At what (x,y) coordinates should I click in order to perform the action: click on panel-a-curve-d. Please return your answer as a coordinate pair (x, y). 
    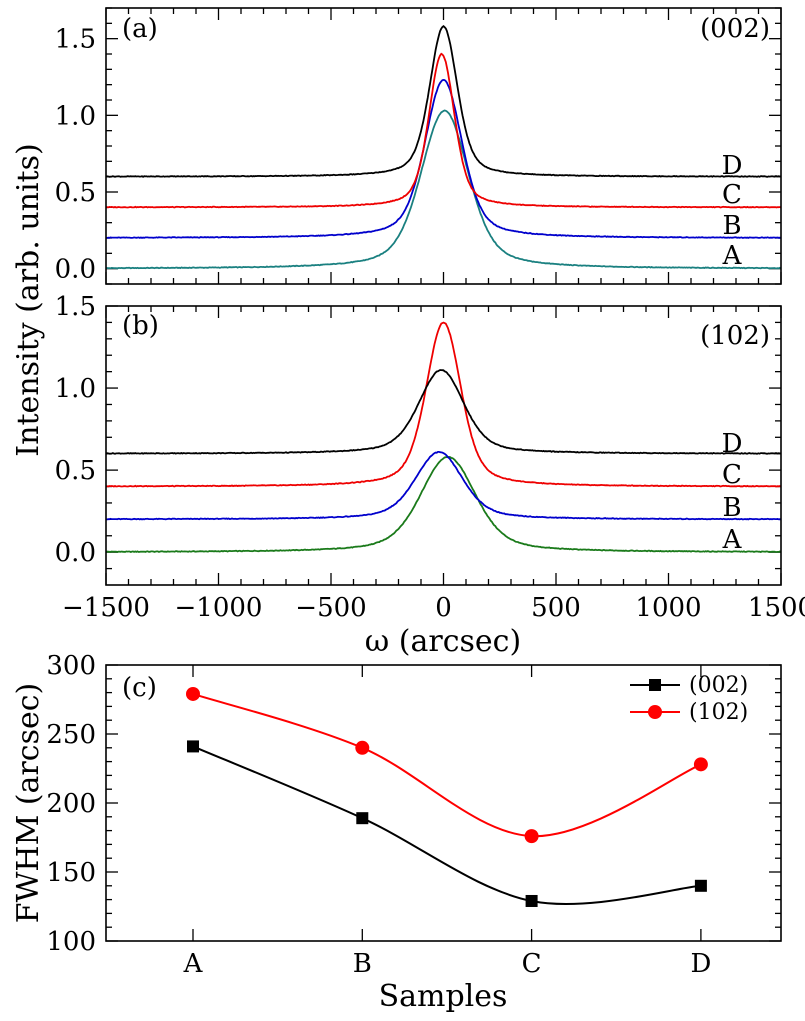
    Looking at the image, I should click on (443, 101).